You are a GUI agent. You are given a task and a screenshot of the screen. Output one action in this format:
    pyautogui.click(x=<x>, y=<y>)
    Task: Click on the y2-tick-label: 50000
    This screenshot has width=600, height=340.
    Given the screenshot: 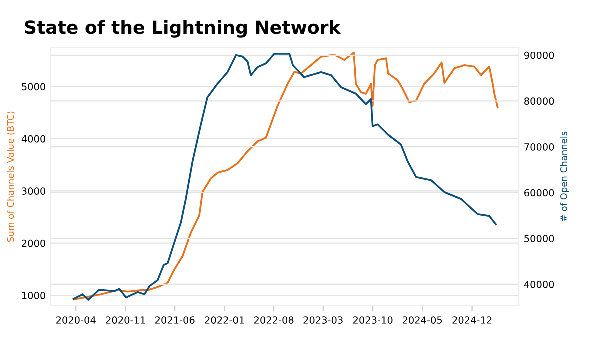 What is the action you would take?
    pyautogui.click(x=539, y=238)
    